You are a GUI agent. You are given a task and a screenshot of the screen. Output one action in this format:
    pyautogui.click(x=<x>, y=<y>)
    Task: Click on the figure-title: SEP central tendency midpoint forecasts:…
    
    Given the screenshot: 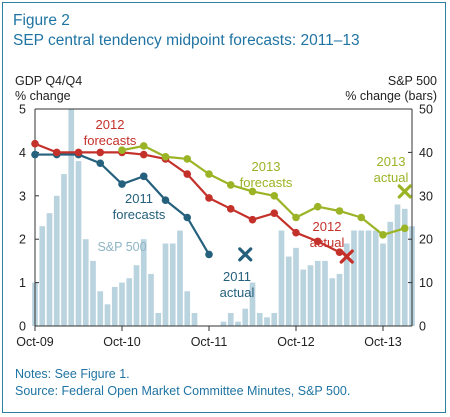 What is the action you would take?
    pyautogui.click(x=186, y=40)
    